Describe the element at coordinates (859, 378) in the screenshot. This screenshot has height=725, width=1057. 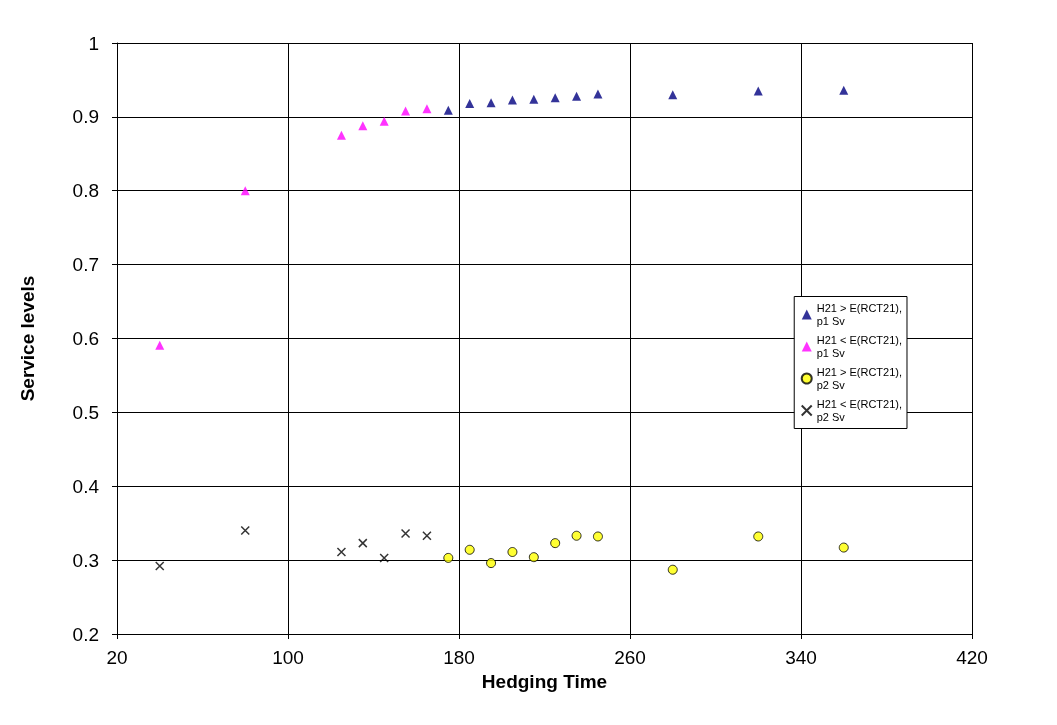
I see `legend-label: H21 > E(RCT21), p2 Sv` at that location.